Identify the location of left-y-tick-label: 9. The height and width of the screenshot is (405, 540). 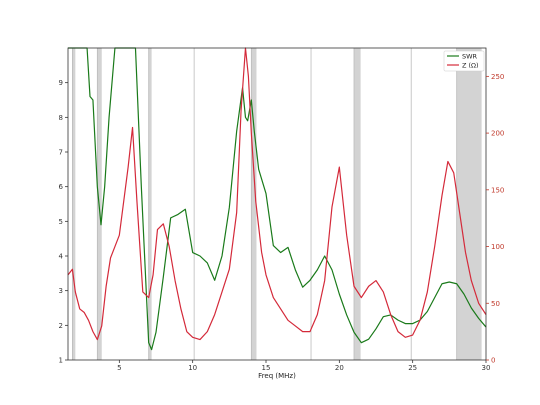
(61, 83).